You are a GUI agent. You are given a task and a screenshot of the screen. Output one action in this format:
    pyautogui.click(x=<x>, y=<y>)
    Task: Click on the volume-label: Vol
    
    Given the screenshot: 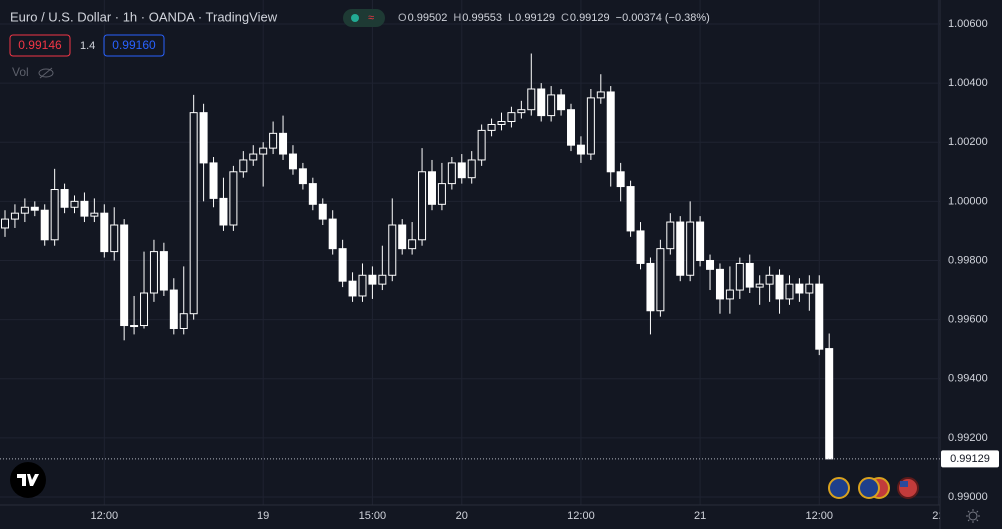 What is the action you would take?
    pyautogui.click(x=20, y=72)
    